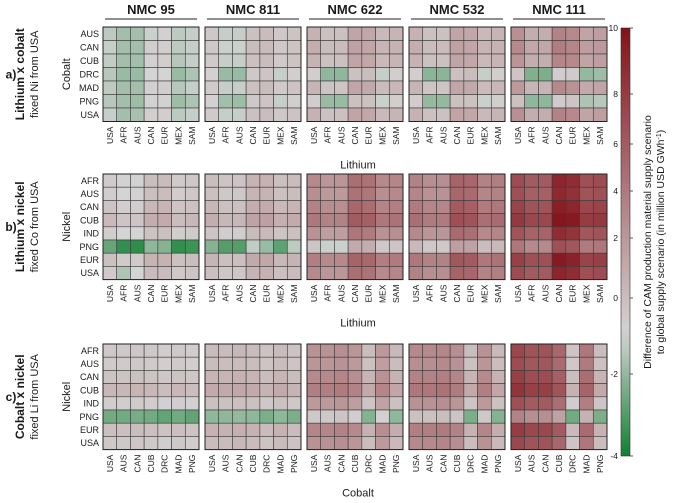 Image resolution: width=685 pixels, height=503 pixels. What do you see at coordinates (239, 135) in the screenshot?
I see `x-tick-label: AUS` at bounding box center [239, 135].